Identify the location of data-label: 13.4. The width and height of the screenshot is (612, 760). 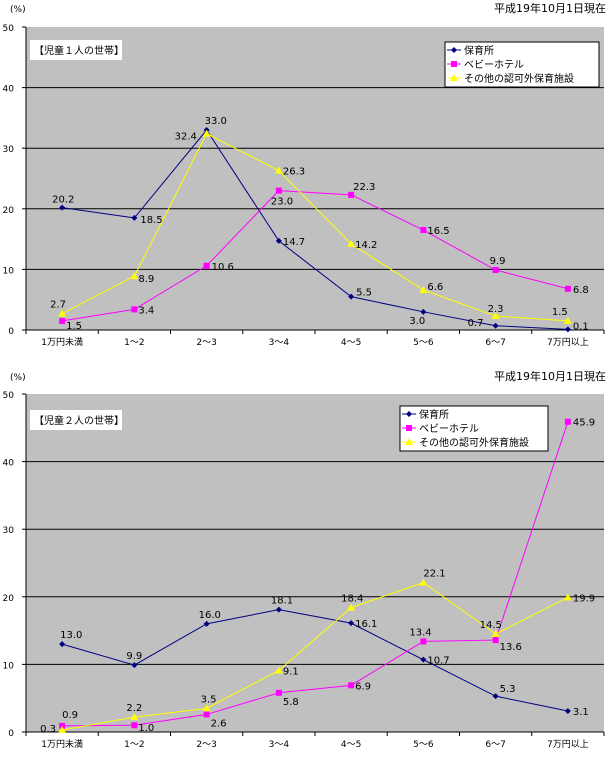
(420, 632).